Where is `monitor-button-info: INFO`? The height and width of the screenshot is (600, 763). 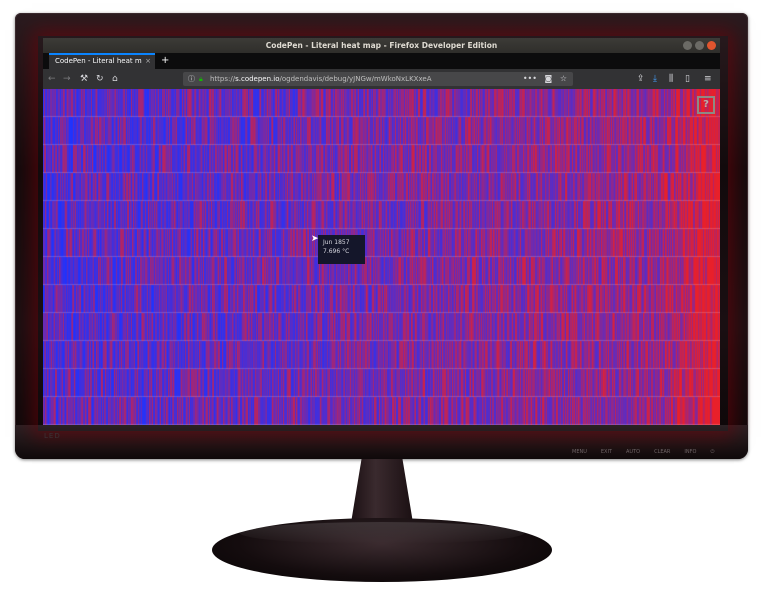 monitor-button-info: INFO is located at coordinates (690, 452).